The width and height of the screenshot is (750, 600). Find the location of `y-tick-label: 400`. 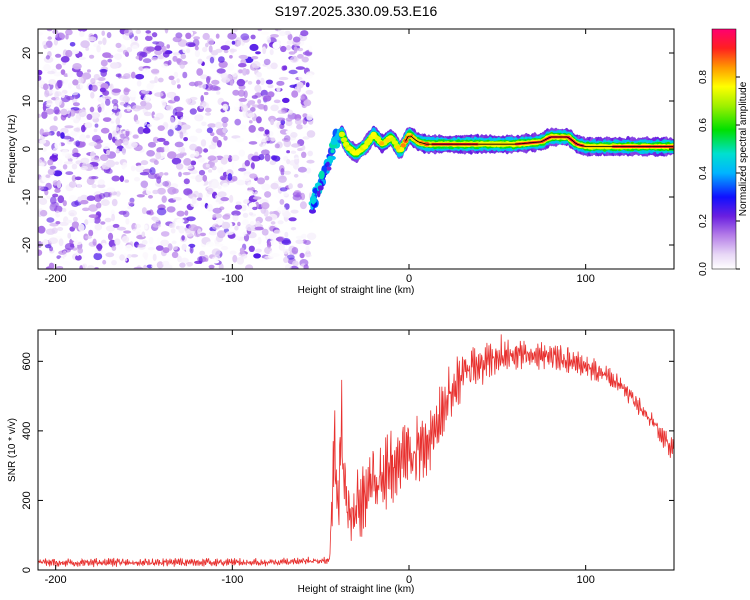

y-tick-label: 400 is located at coordinates (27, 431).